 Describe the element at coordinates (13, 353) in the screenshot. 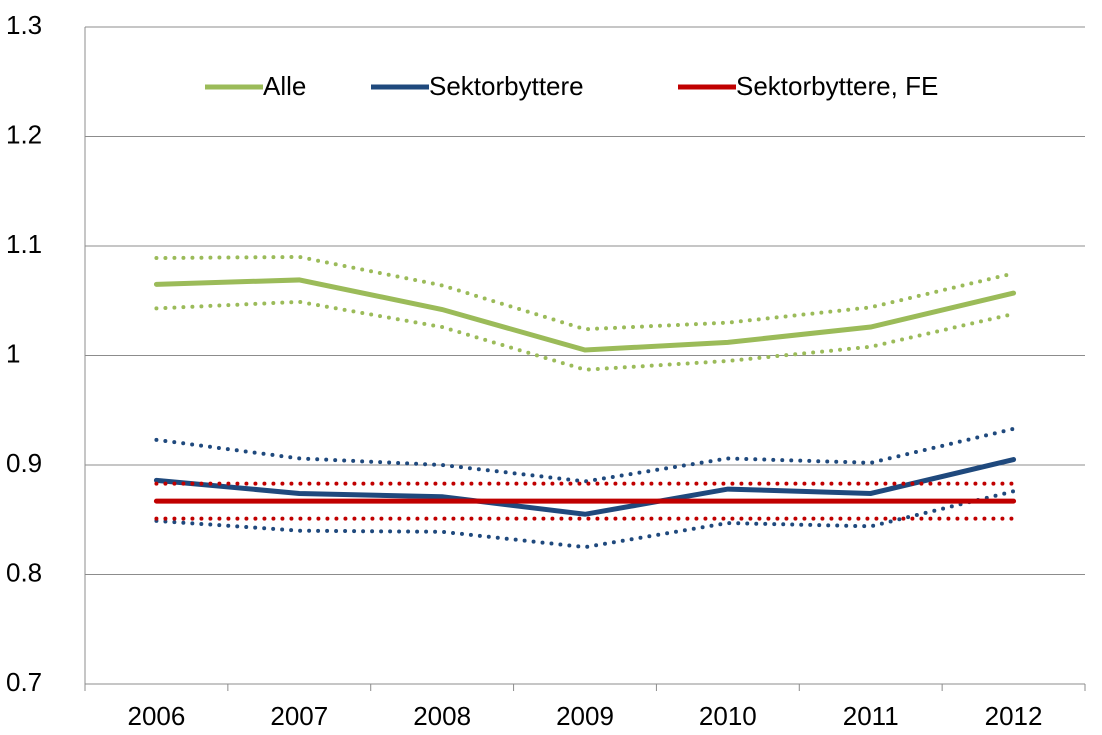

I see `y-tick-label: 1` at that location.